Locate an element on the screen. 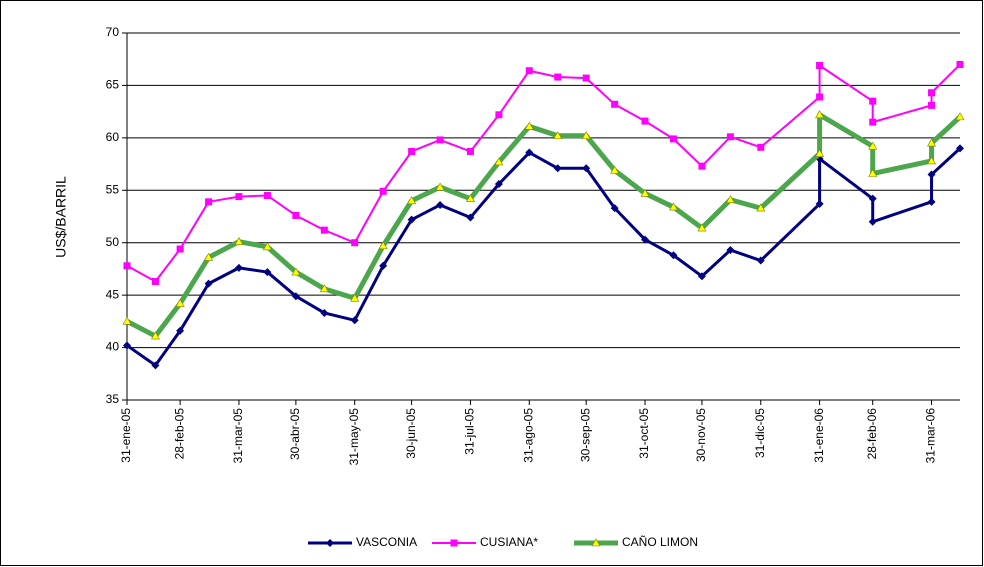 The image size is (984, 567). y-tick-label: 60 is located at coordinates (113, 137).